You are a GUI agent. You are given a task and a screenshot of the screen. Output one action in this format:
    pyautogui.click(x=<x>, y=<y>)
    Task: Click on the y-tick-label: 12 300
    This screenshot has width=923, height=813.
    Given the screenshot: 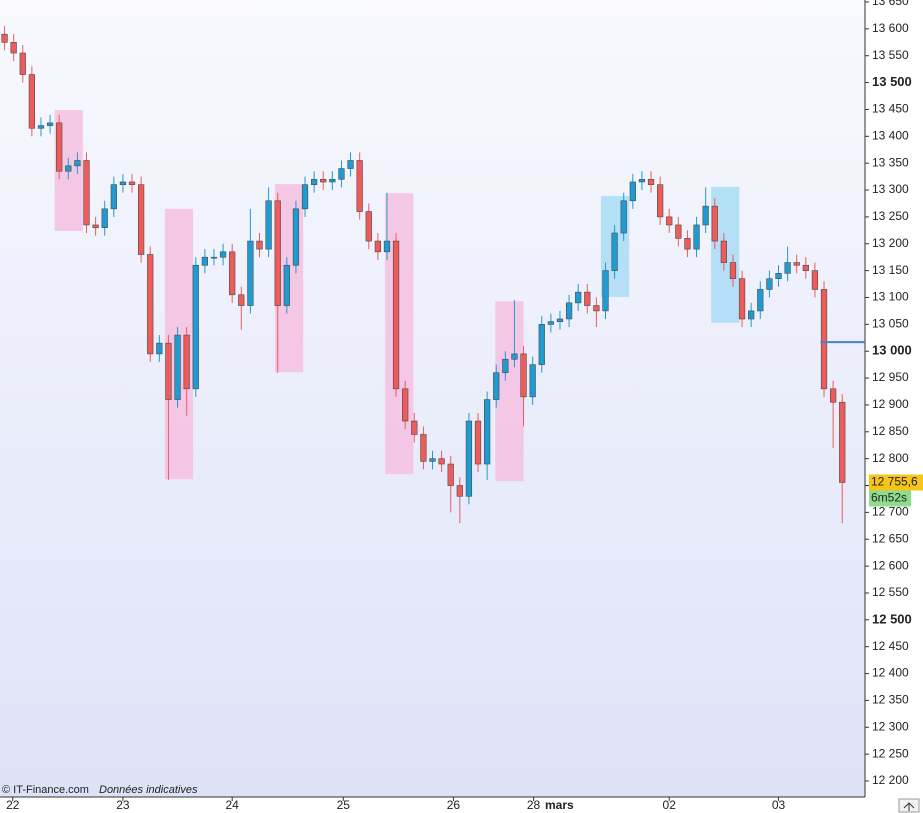 What is the action you would take?
    pyautogui.click(x=890, y=726)
    